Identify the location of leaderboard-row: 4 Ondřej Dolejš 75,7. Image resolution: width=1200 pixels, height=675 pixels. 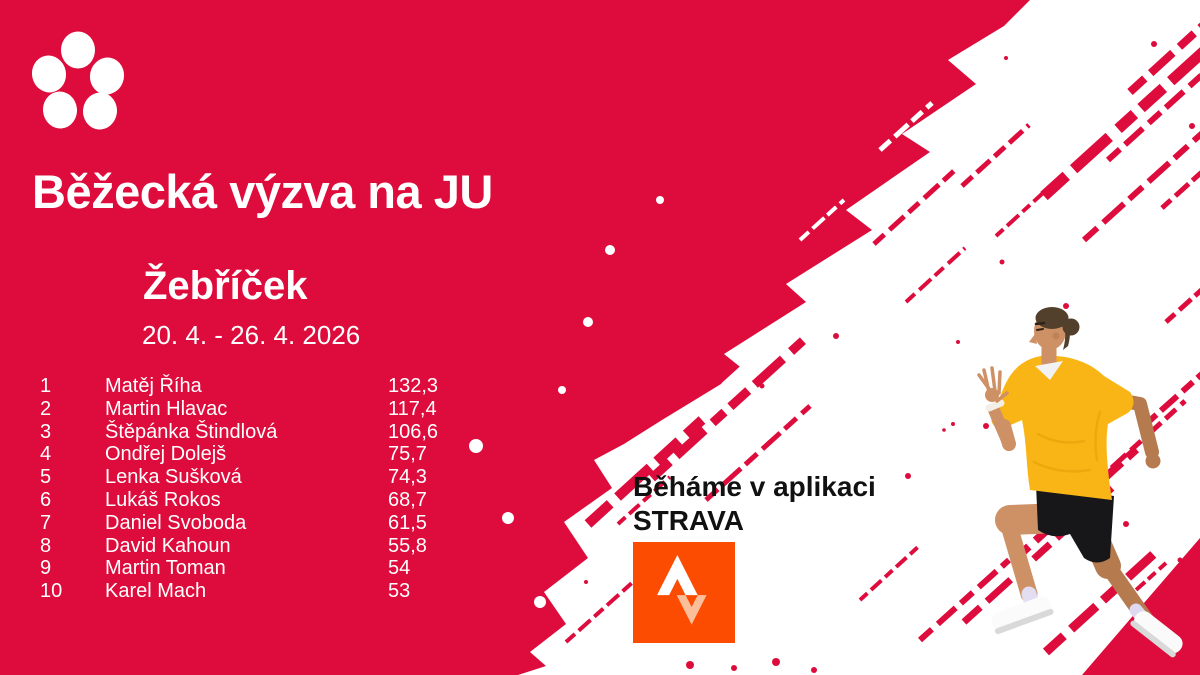
(270, 454).